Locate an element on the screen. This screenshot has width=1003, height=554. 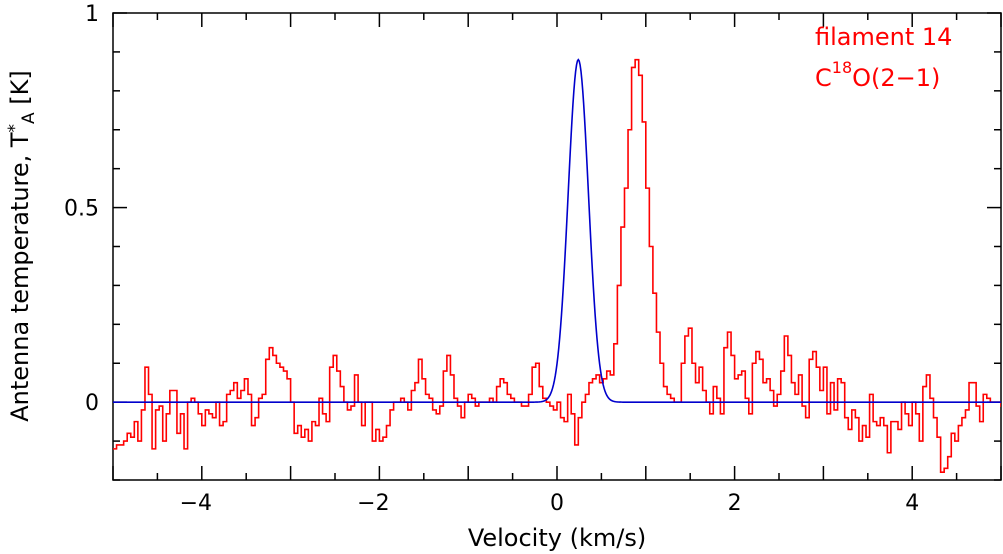
y-axis-title: Antenna temperature, T*A [K] is located at coordinates (22, 246).